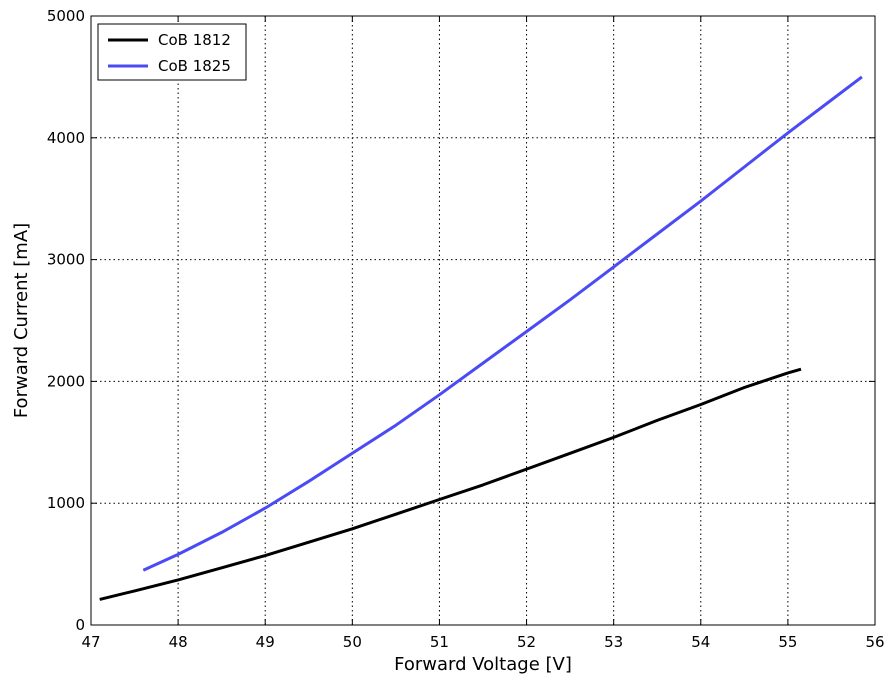  Describe the element at coordinates (66, 138) in the screenshot. I see `y-tick-label: 4000` at that location.